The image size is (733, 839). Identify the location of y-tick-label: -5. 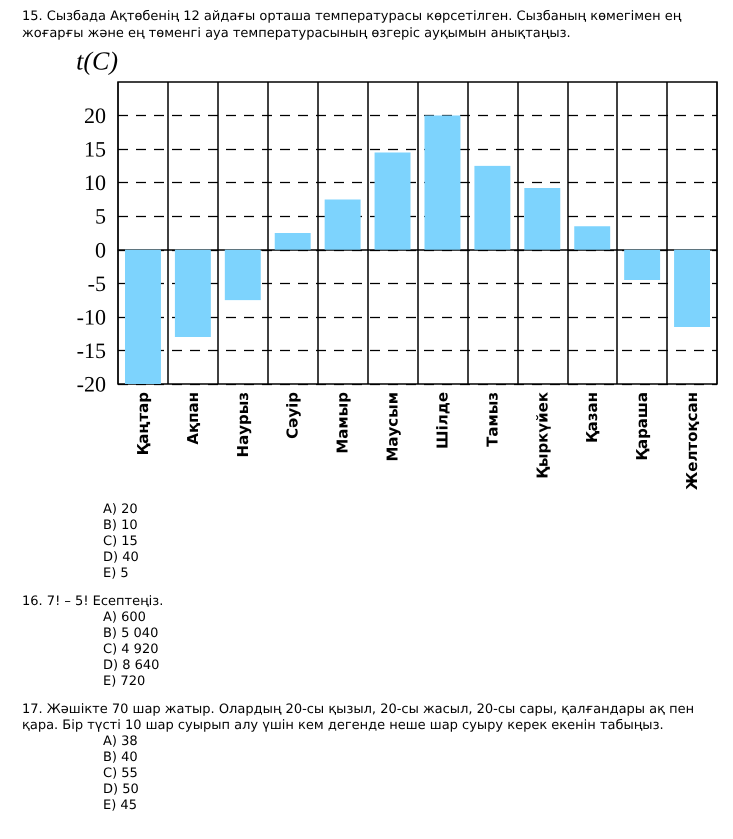
(97, 283).